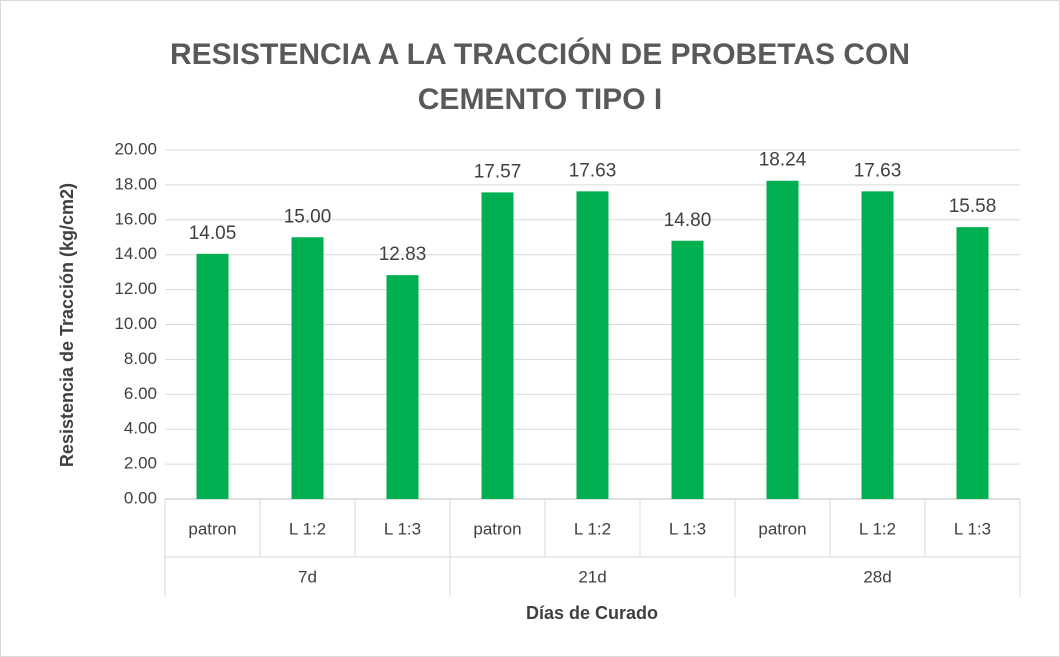 The image size is (1060, 657). What do you see at coordinates (67, 325) in the screenshot?
I see `y-axis-title: Resistencia de Tracción (kg/cm2)` at bounding box center [67, 325].